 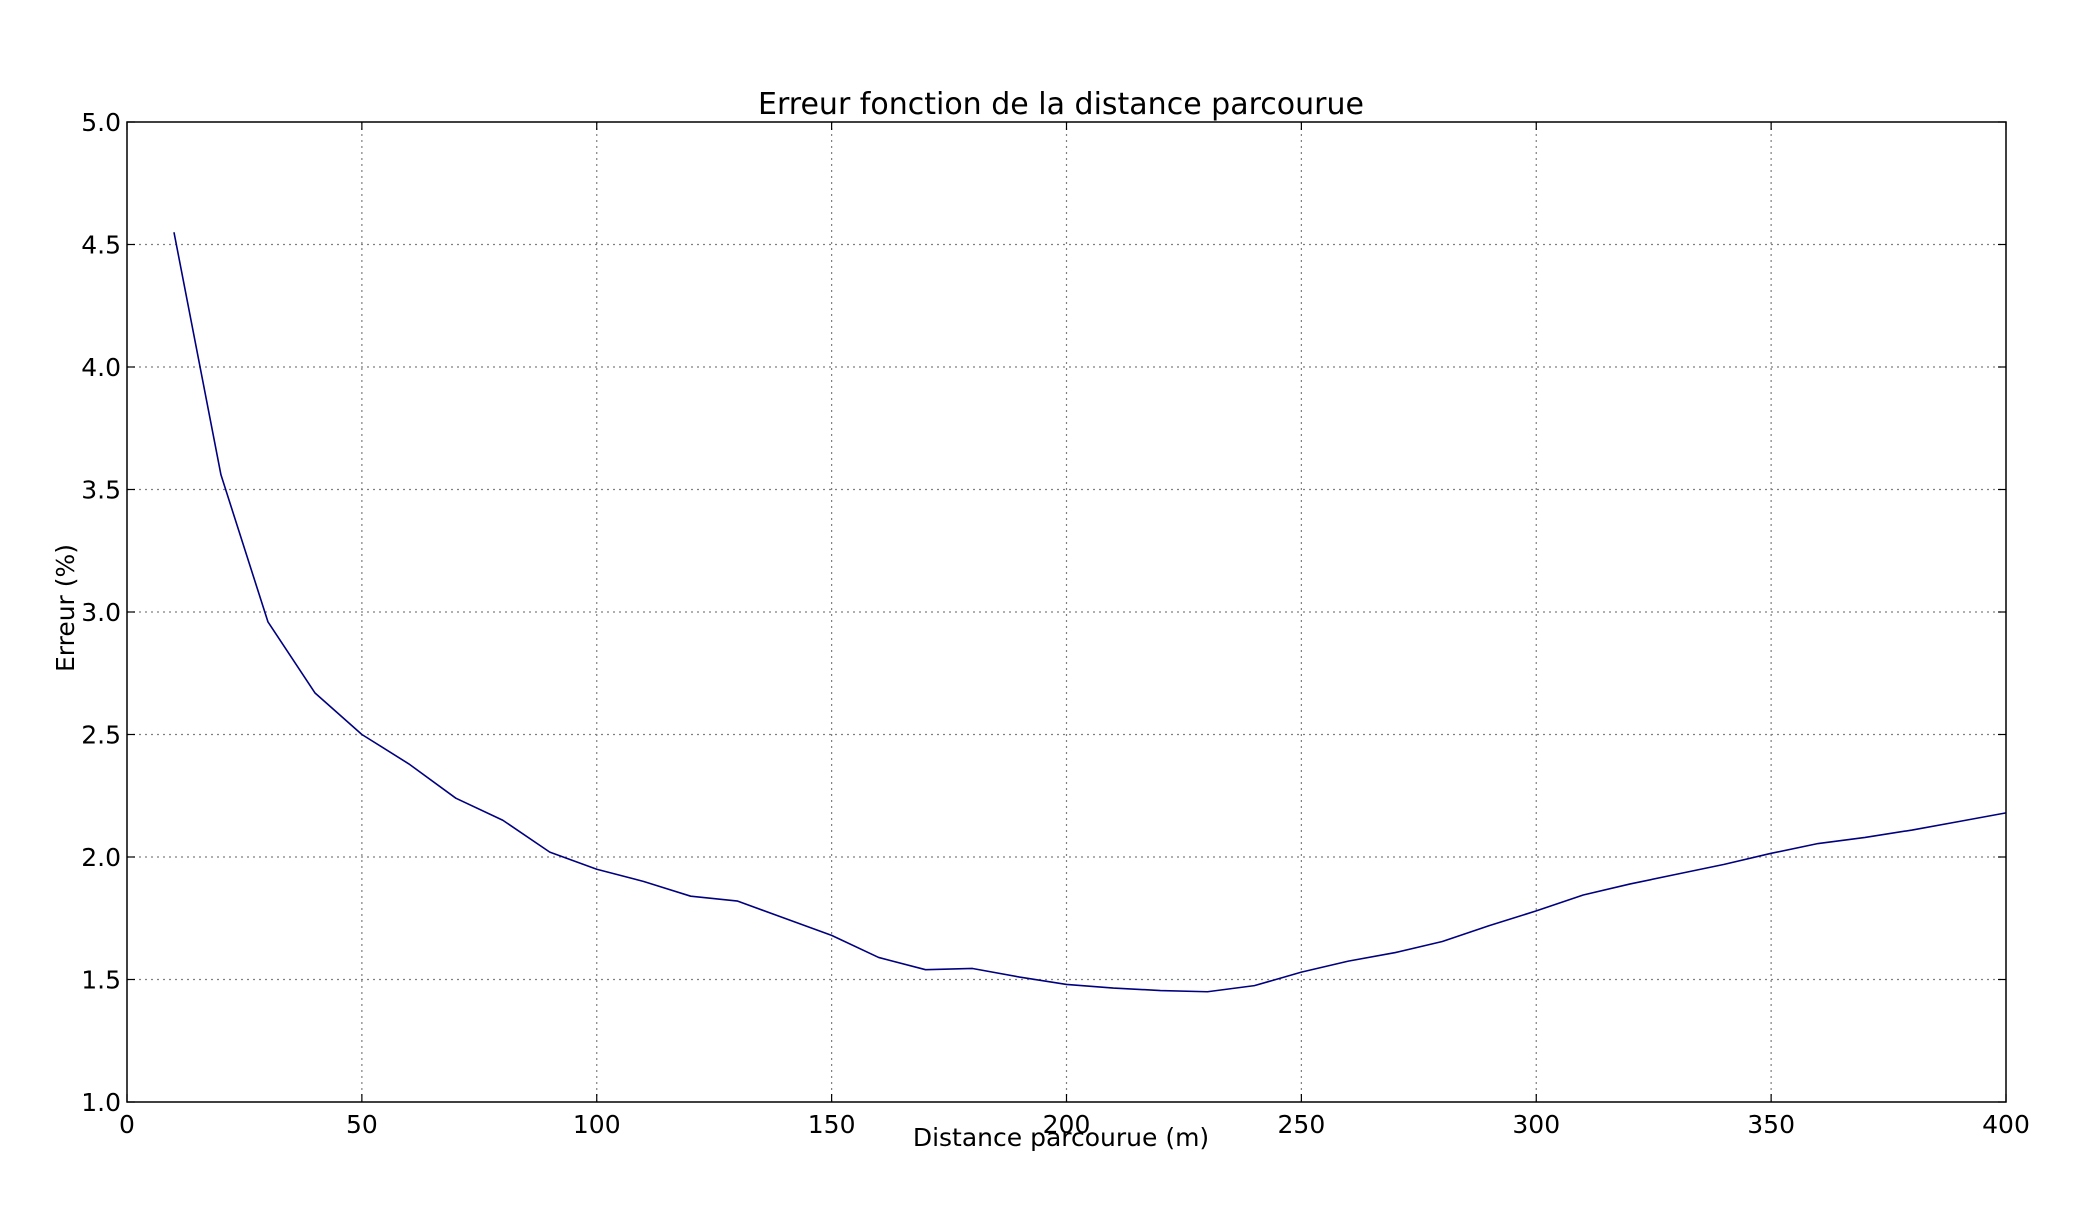 I want to click on x-tick-label: 50, so click(x=362, y=1124).